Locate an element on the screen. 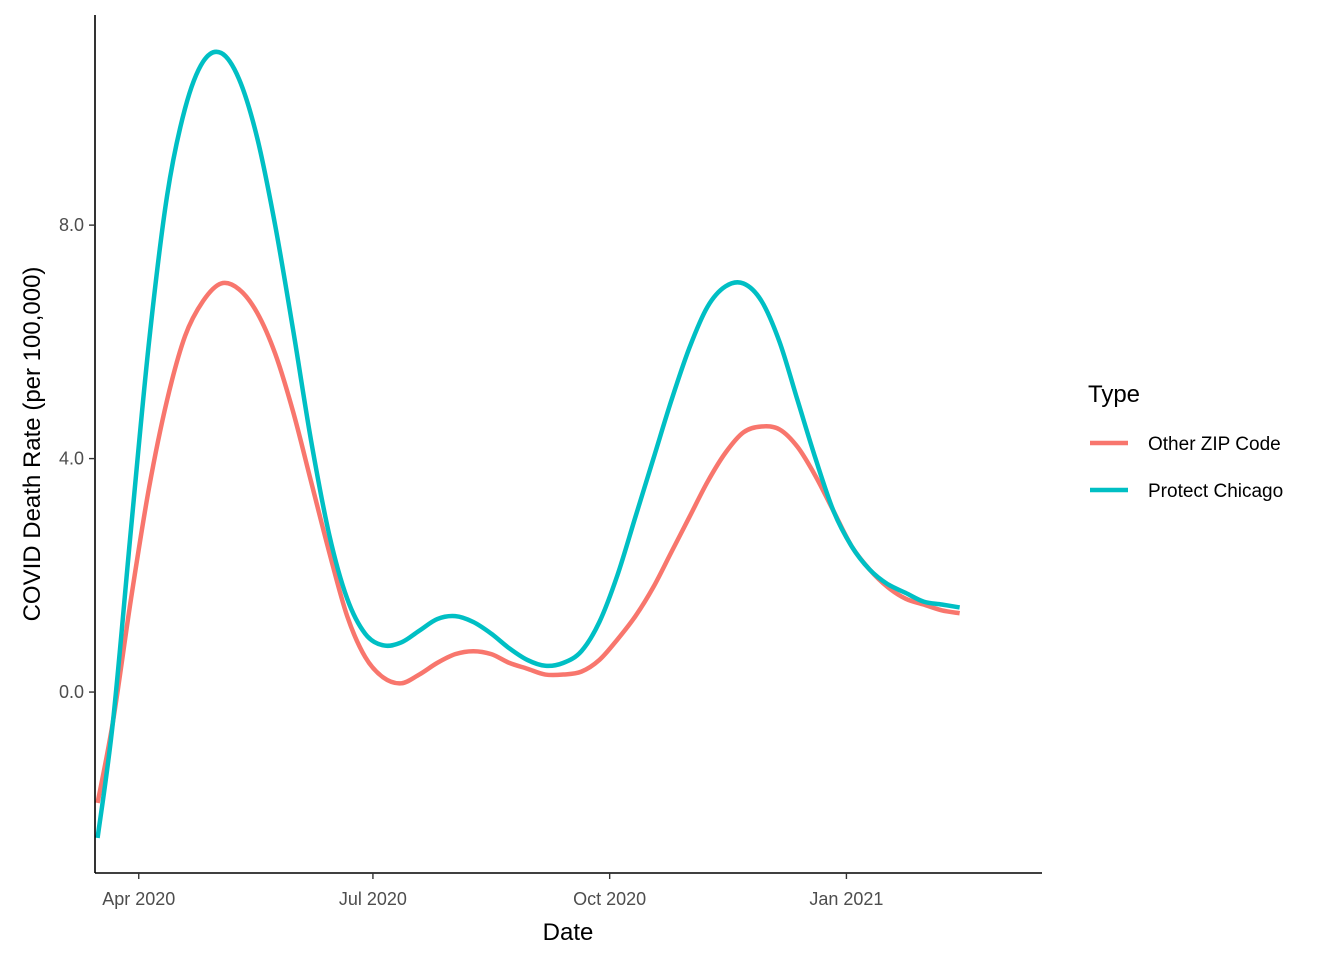  y-axis-ticks: 0.0 4.0 8.0 is located at coordinates (77, 458).